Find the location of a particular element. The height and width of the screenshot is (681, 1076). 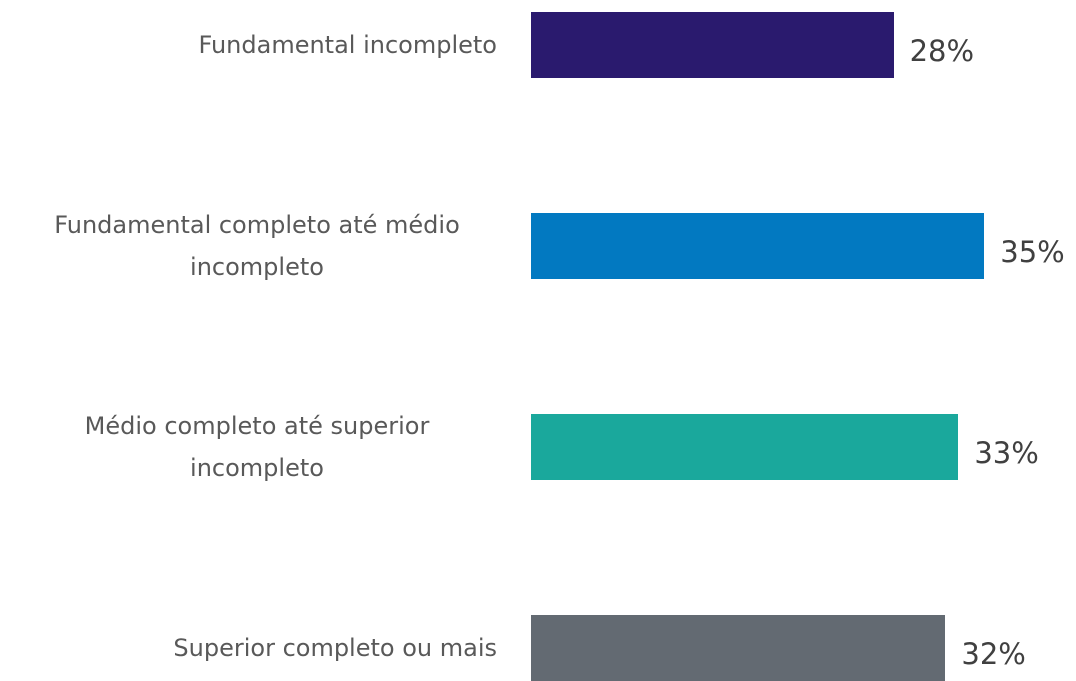

category-label-box: Fundamental incompleto is located at coordinates (248, 54).